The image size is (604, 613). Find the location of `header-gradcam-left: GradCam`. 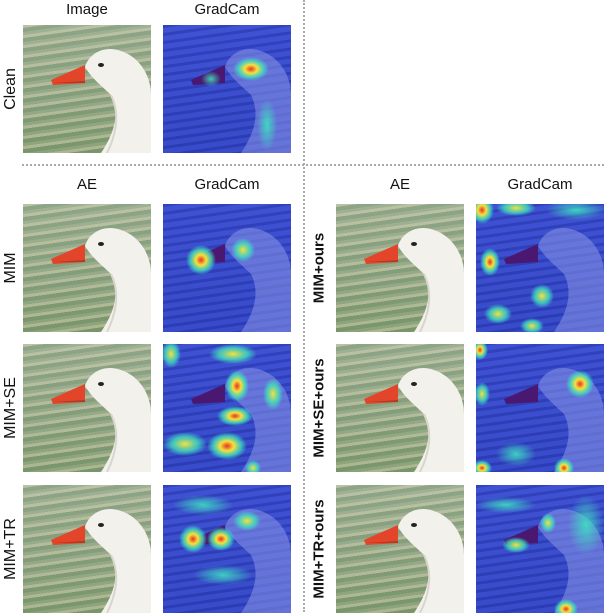

header-gradcam-left: GradCam is located at coordinates (227, 184).